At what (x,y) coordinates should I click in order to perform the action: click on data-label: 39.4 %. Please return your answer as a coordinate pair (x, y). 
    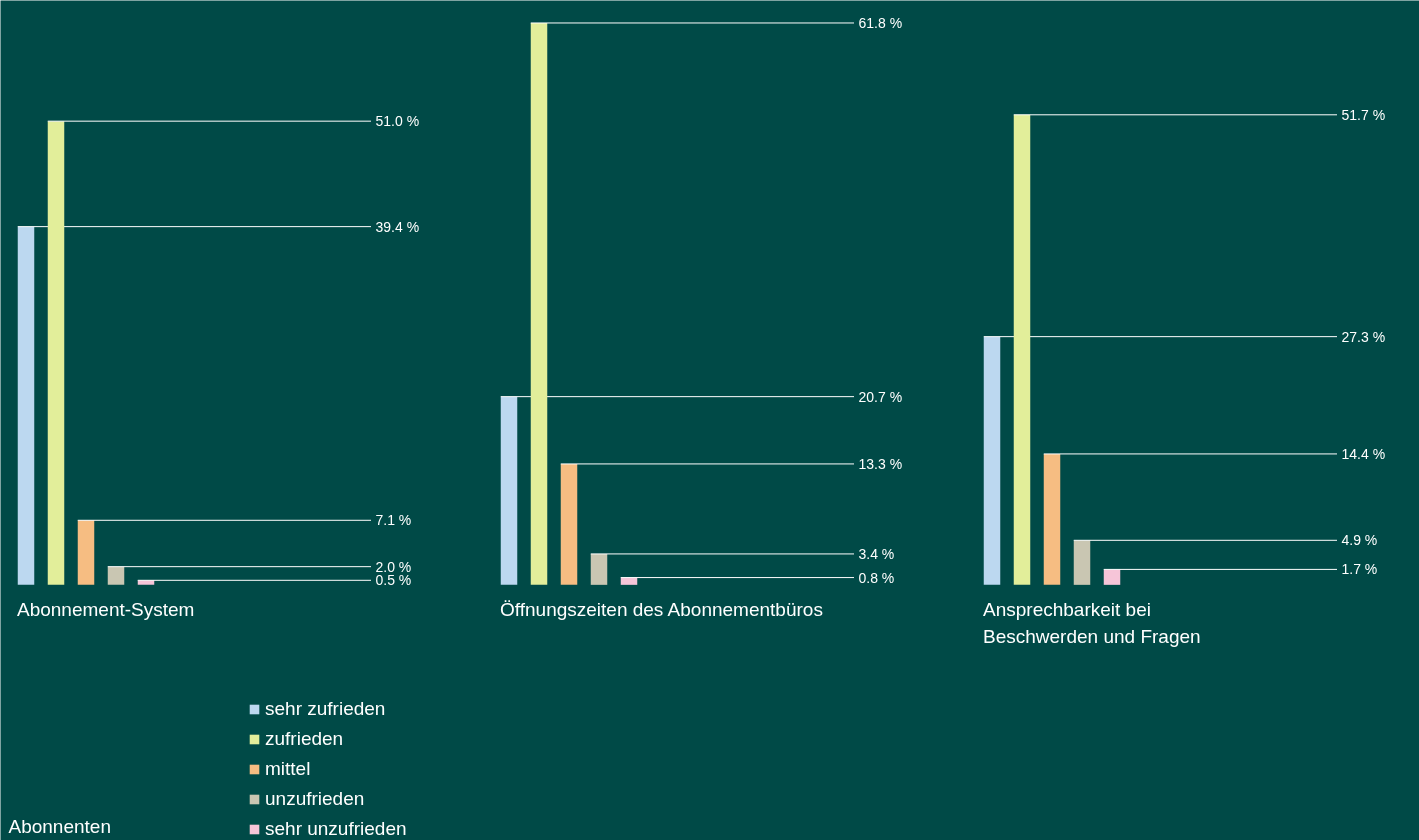
    Looking at the image, I should click on (397, 226).